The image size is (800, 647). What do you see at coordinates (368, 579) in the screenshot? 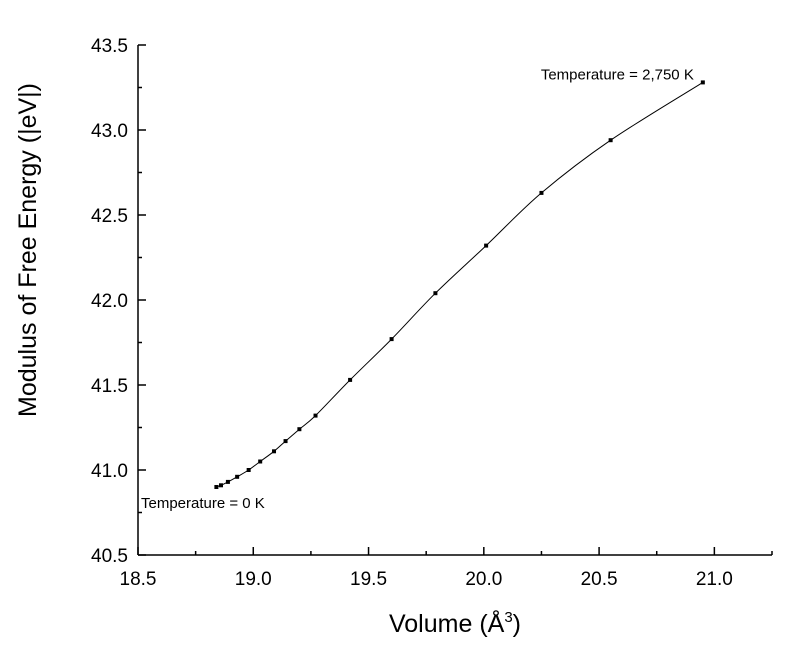
I see `x-tick-label: 19.5` at bounding box center [368, 579].